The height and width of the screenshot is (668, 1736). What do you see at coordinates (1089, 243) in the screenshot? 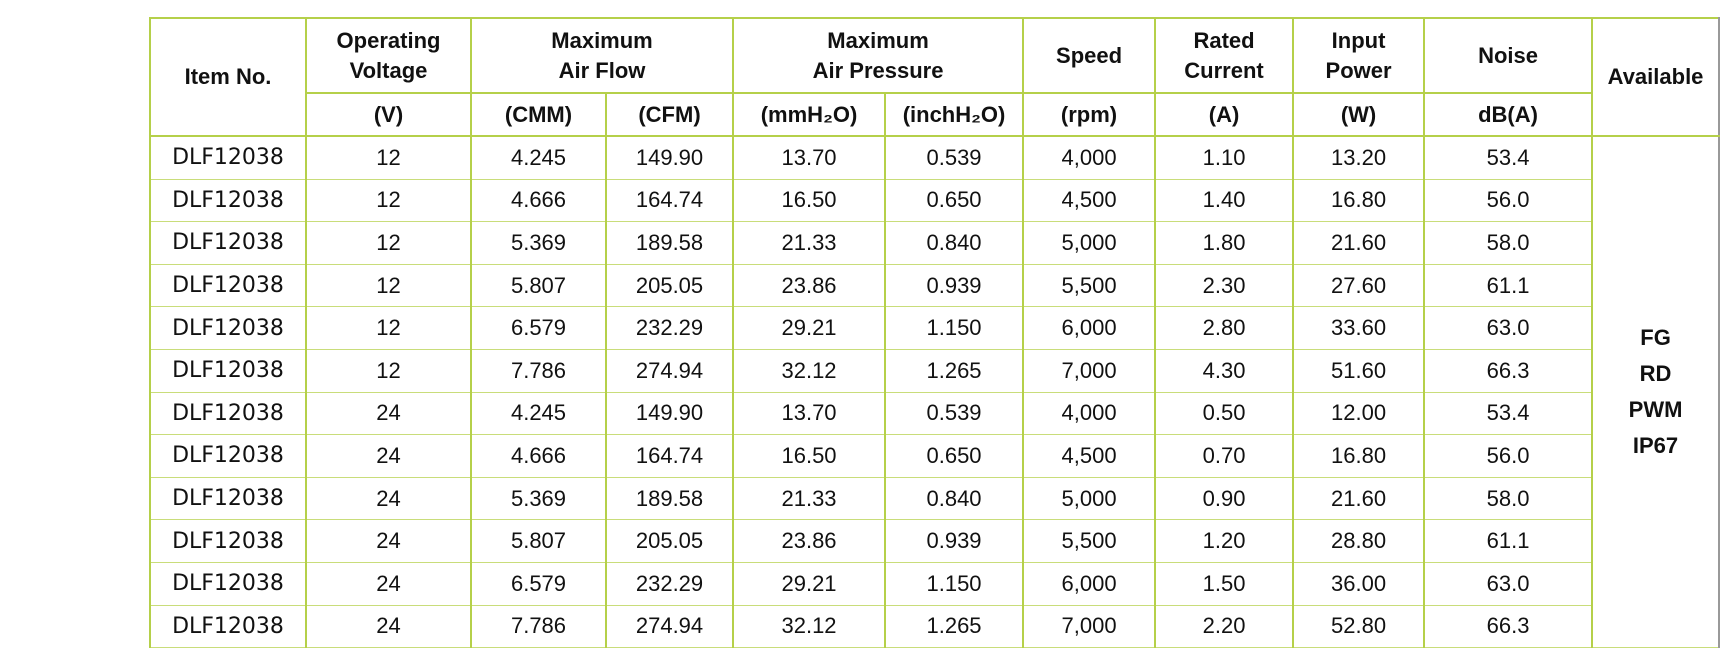
I see `data-cell: 5,000` at bounding box center [1089, 243].